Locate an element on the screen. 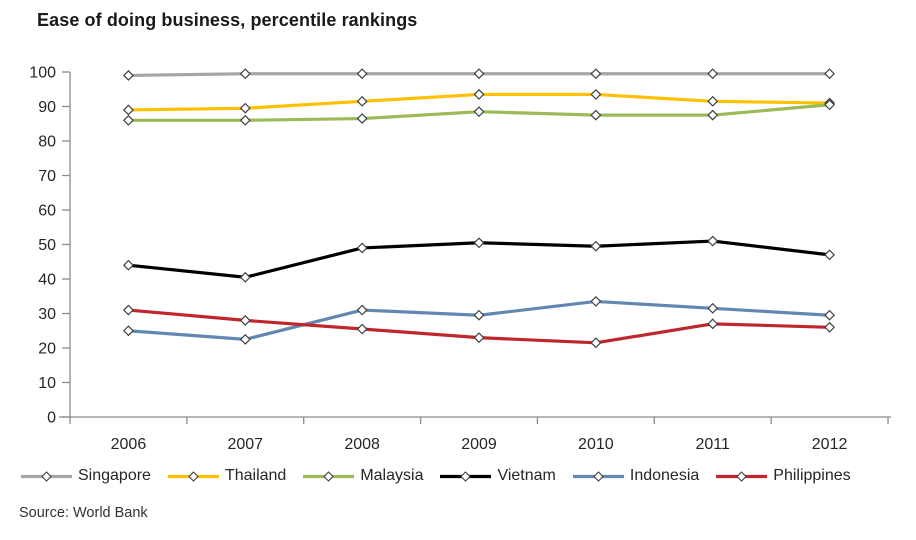 This screenshot has width=916, height=540. legend-item-philippines: Philippines is located at coordinates (783, 476).